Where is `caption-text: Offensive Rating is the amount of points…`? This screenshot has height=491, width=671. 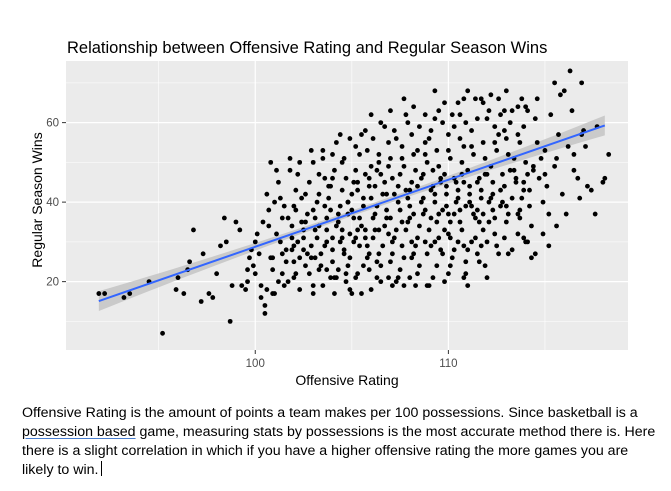 caption-text: Offensive Rating is the amount of points… is located at coordinates (342, 442).